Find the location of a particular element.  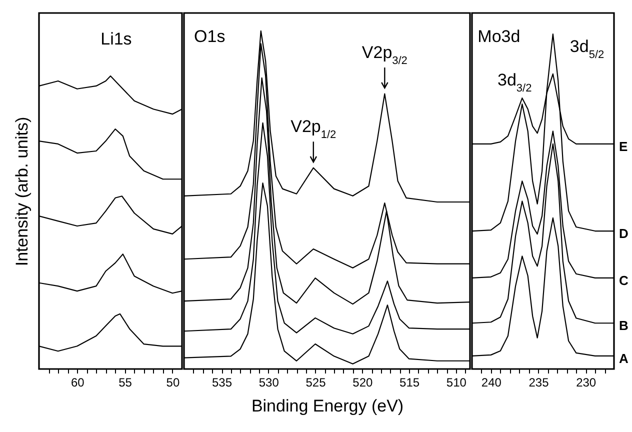

annotation: 3d$_{5/2}$ is located at coordinates (587, 48).